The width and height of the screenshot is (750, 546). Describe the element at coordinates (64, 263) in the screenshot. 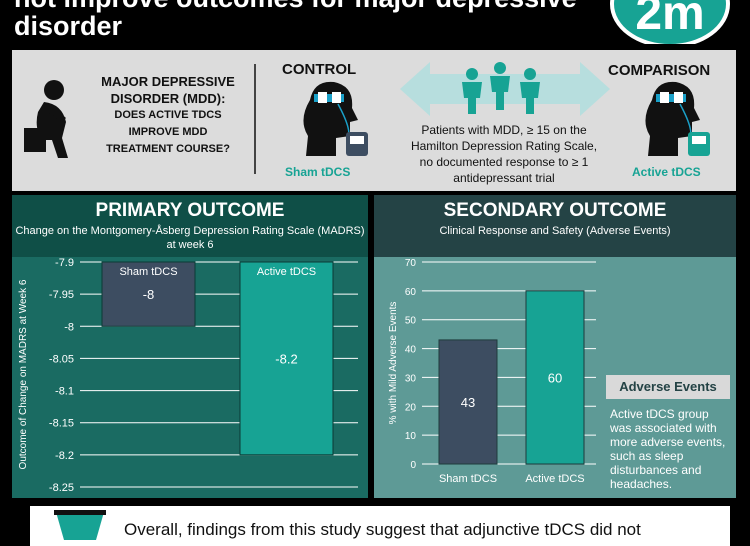

I see `y-tick-label: -7.9` at that location.